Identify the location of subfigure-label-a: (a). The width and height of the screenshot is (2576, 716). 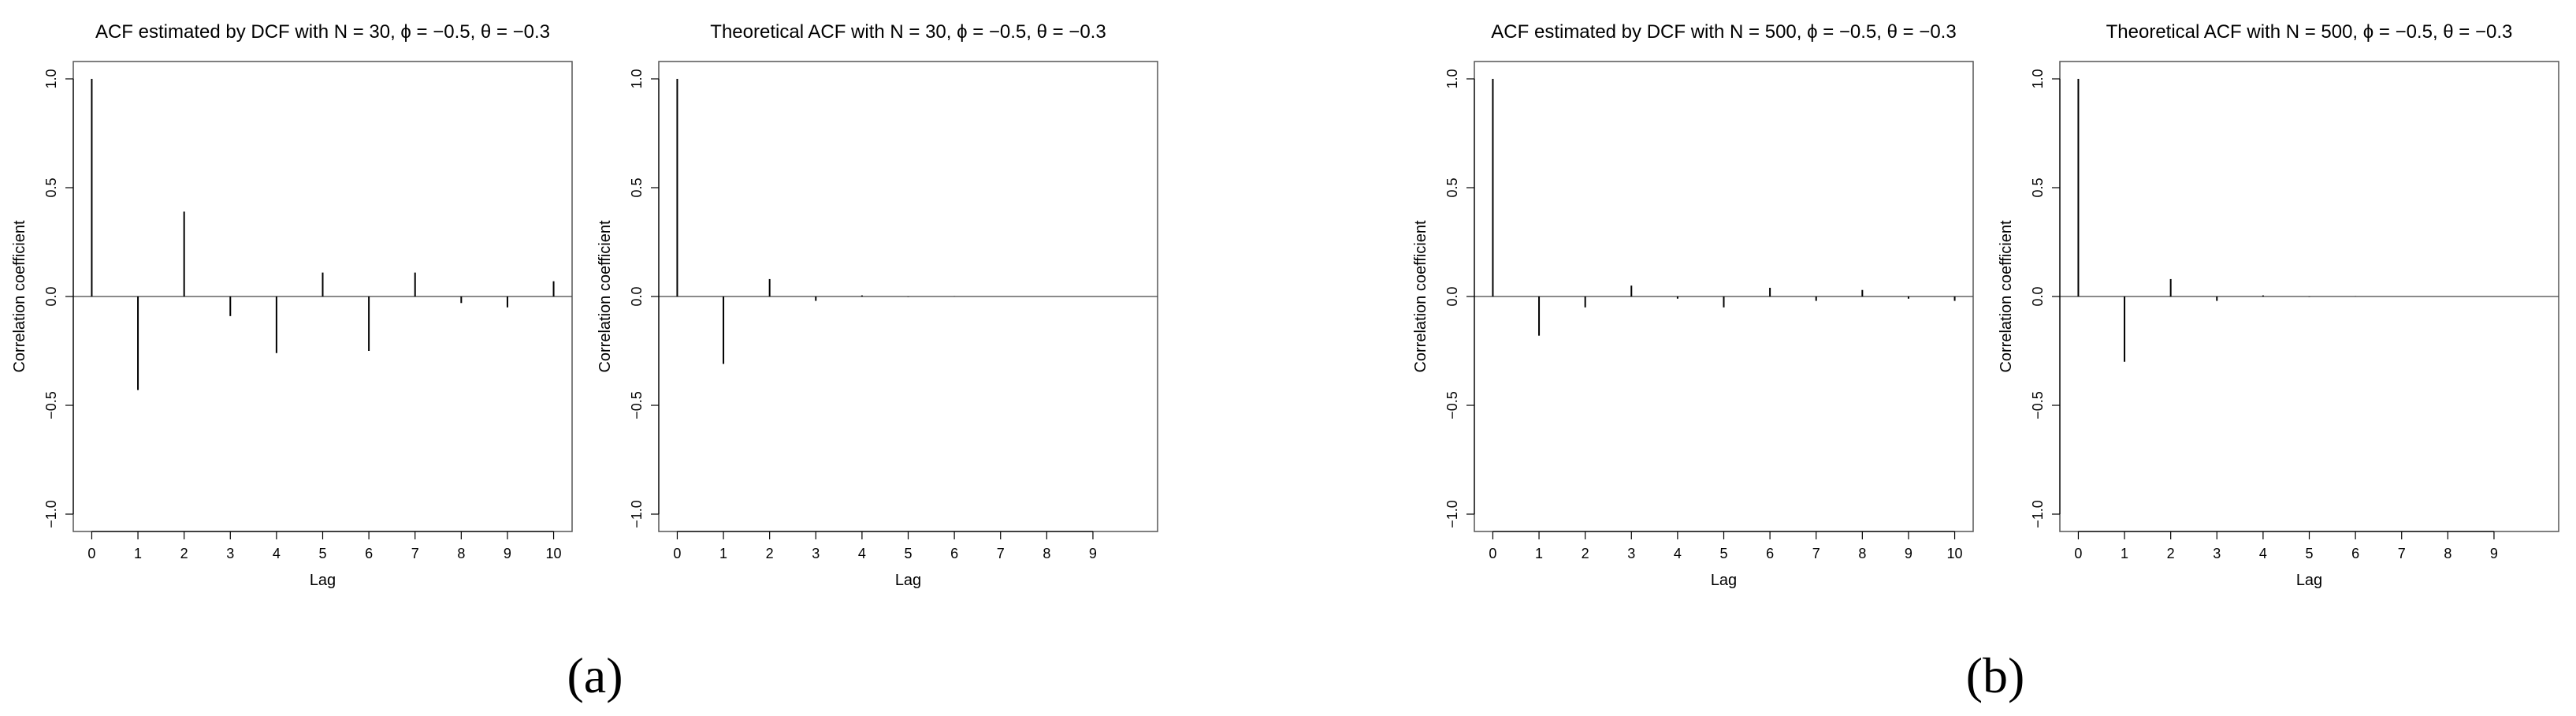
(595, 675).